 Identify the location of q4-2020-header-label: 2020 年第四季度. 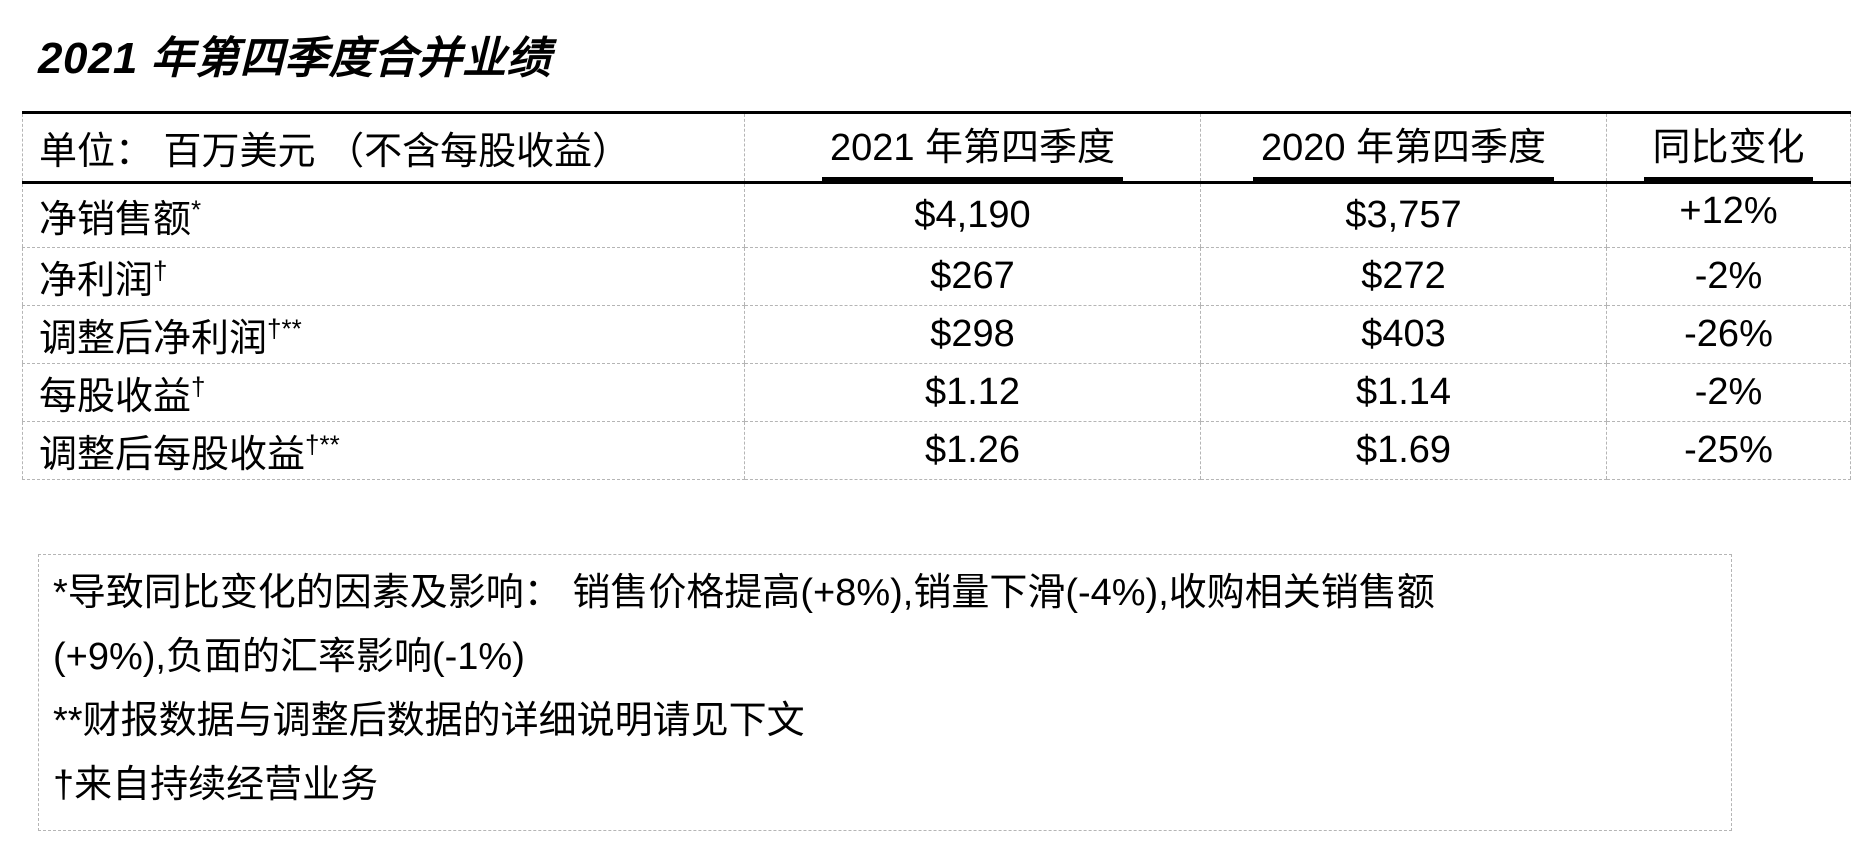
(1403, 147).